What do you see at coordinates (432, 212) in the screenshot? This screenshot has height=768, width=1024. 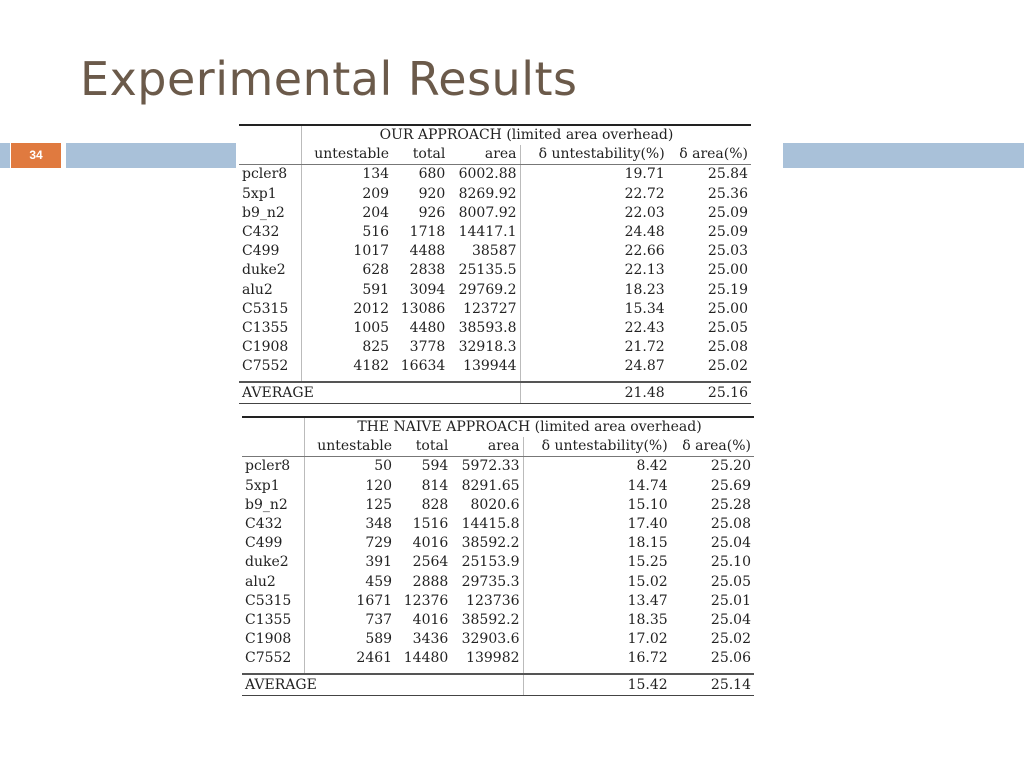 I see `total-cell: 926` at bounding box center [432, 212].